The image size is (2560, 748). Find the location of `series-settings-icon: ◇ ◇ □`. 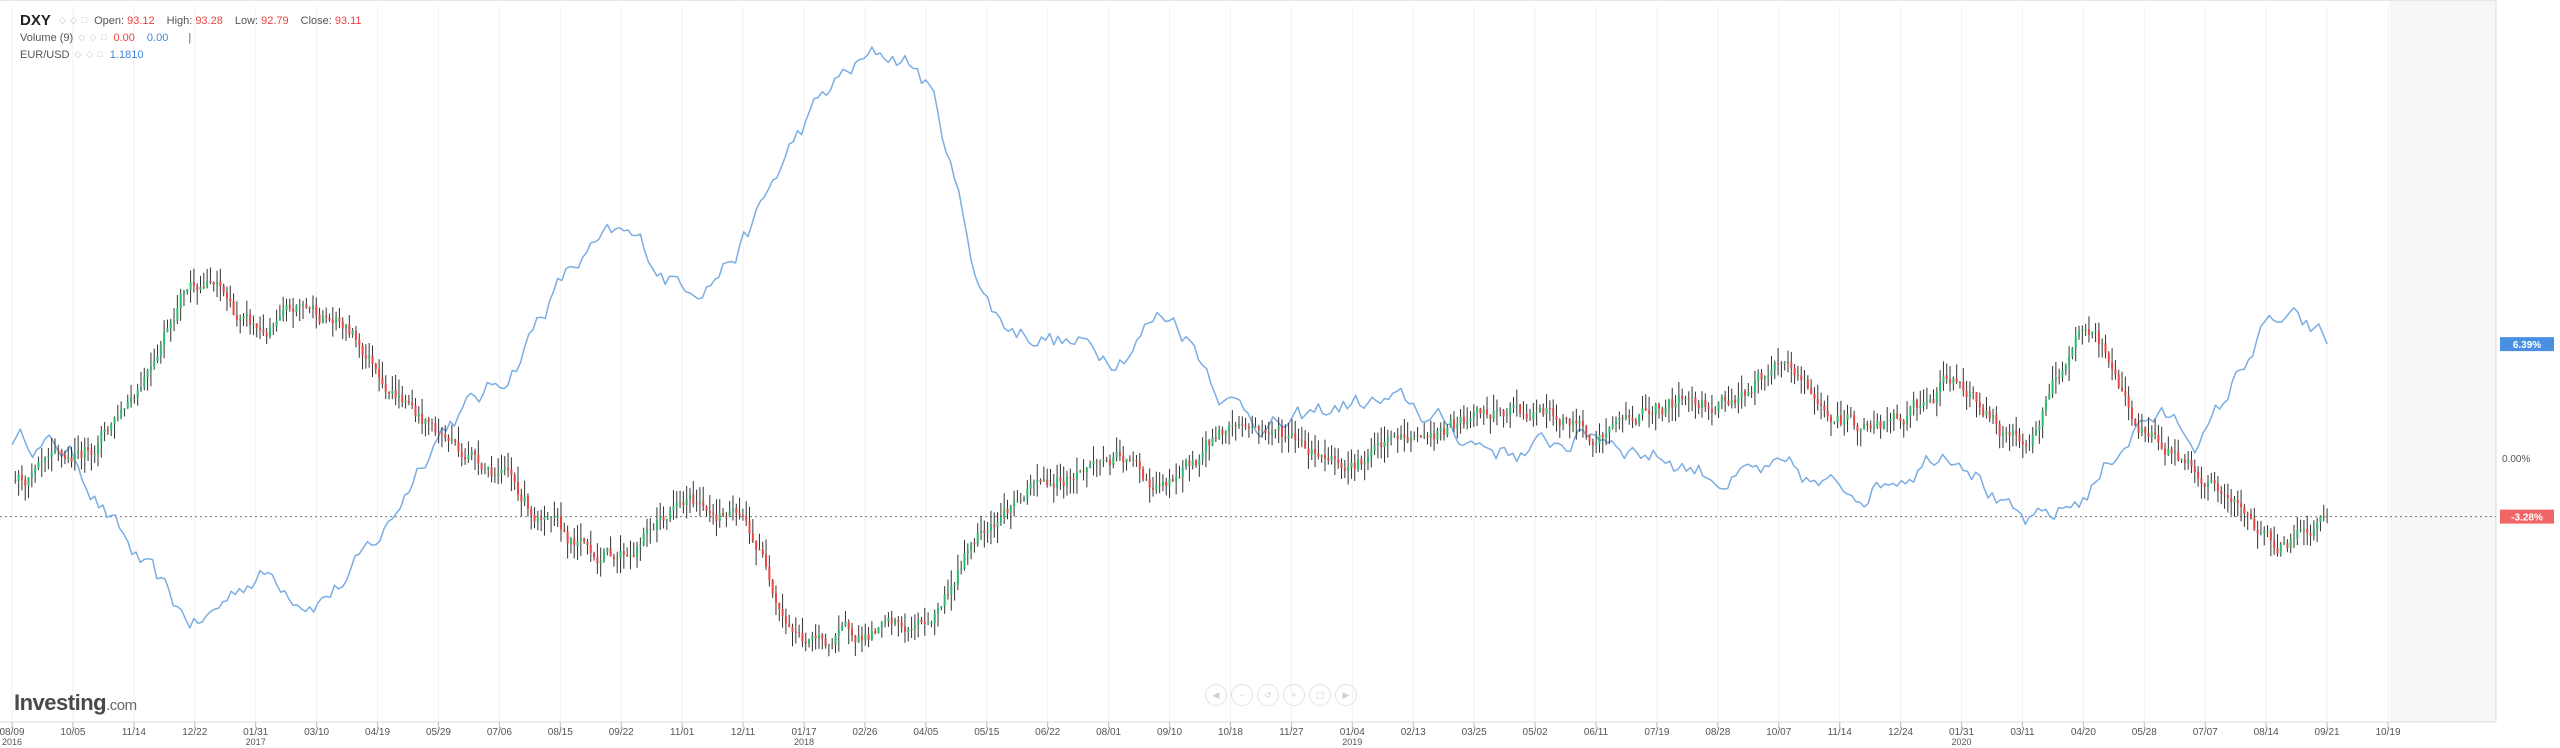

series-settings-icon: ◇ ◇ □ is located at coordinates (73, 20).